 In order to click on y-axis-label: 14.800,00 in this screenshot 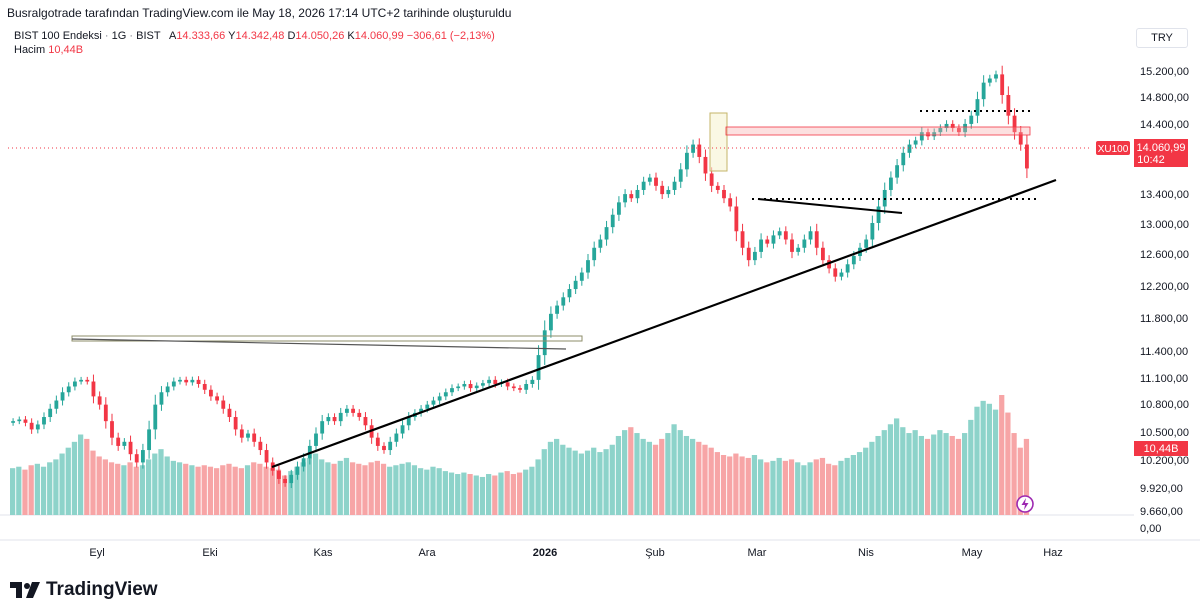, I will do `click(1164, 98)`.